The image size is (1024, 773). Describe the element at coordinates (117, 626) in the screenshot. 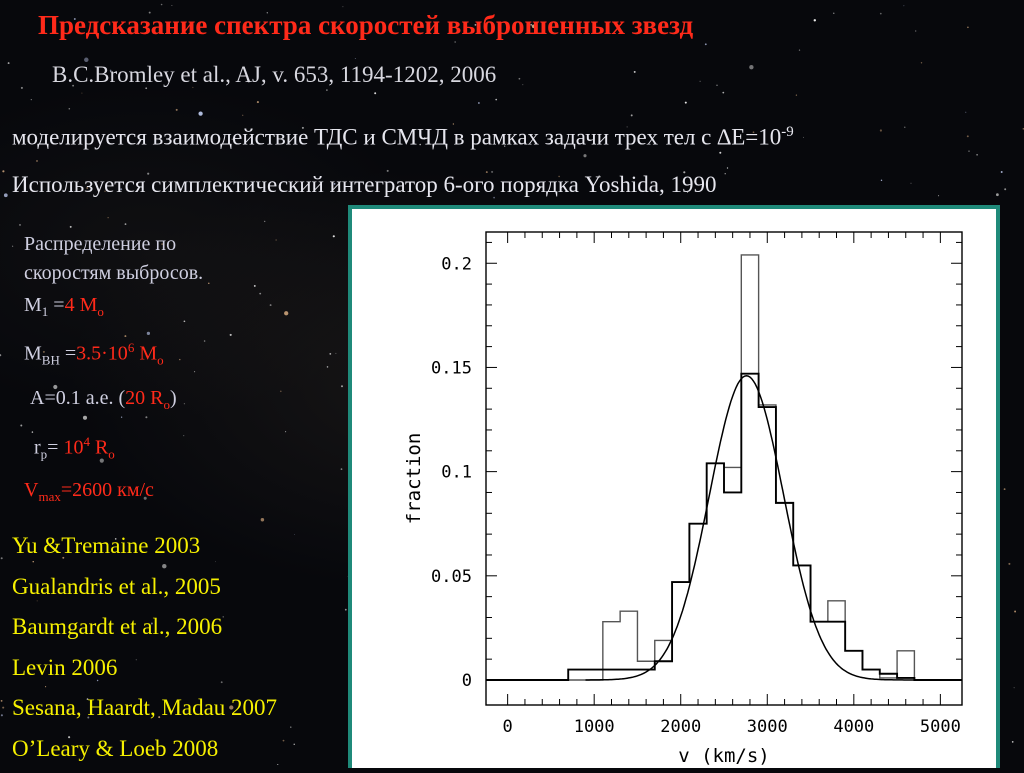

I see `reference-item: Baumgardt et al., 2006` at that location.